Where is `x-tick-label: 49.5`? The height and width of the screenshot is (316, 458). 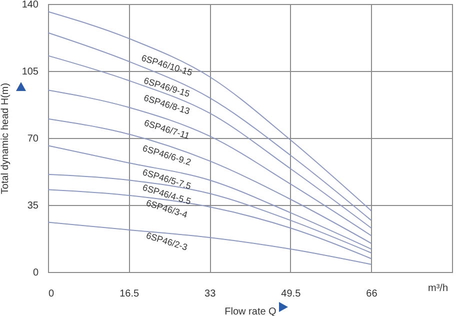
x-tick-label: 49.5 is located at coordinates (291, 294).